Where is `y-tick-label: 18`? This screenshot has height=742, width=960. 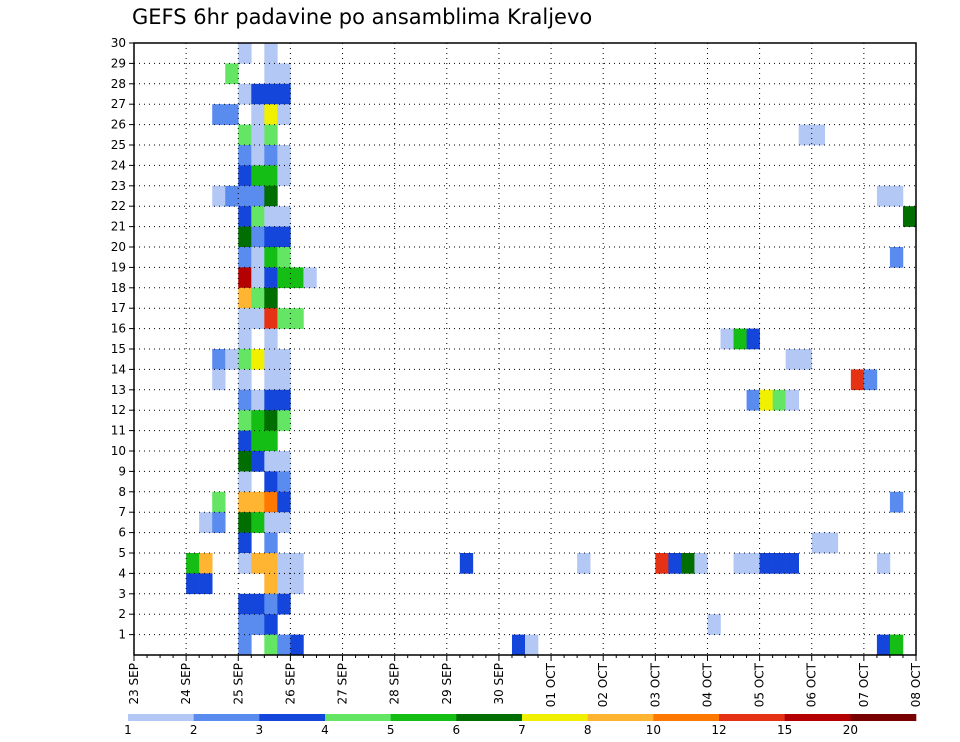 y-tick-label: 18 is located at coordinates (118, 288).